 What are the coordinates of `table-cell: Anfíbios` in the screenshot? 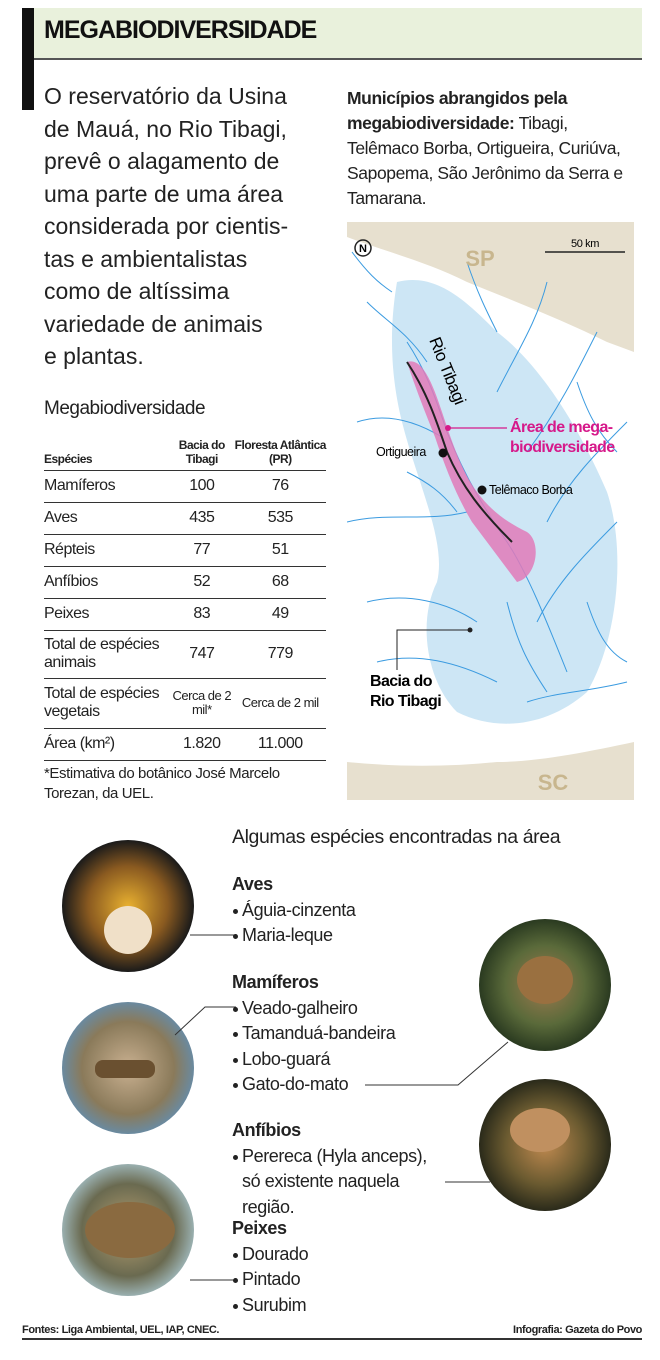 It's located at (106, 582).